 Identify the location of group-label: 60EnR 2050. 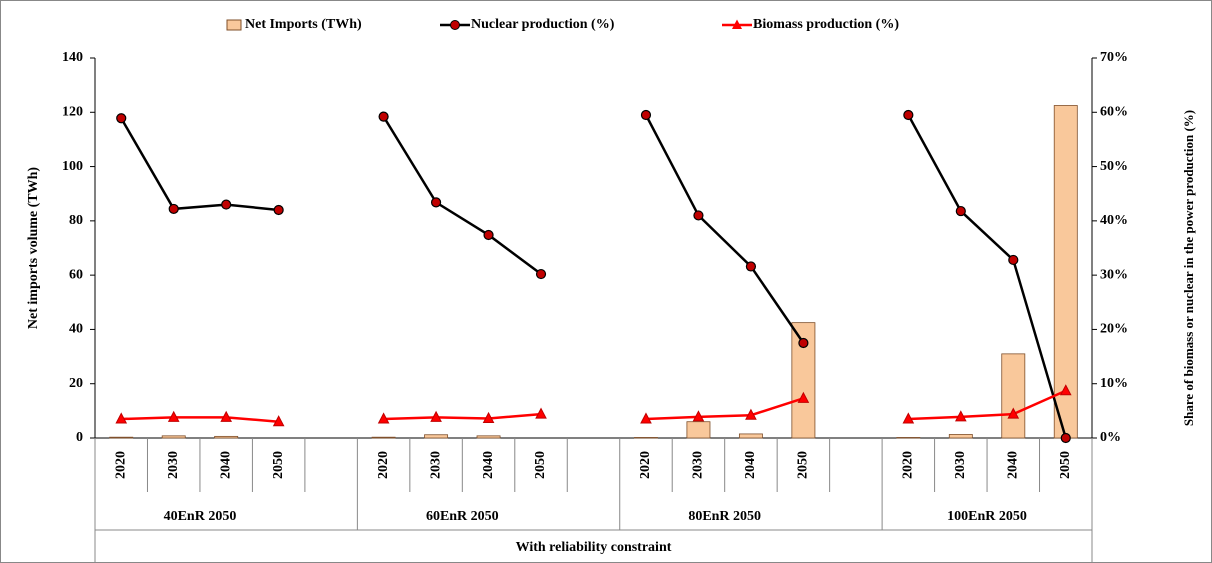
(462, 516).